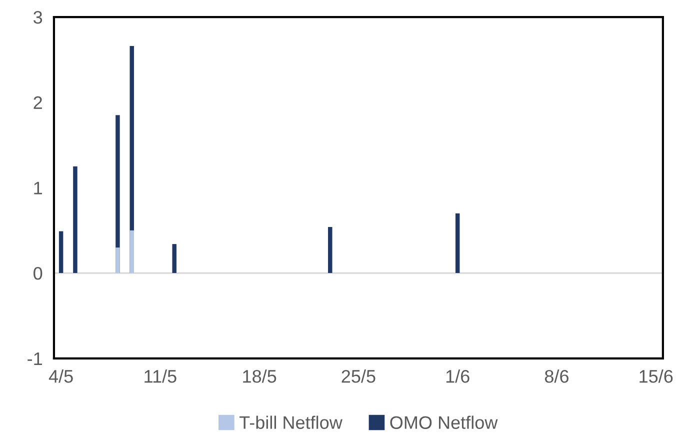 This screenshot has height=448, width=692. I want to click on legend-label: T-bill Netflow, so click(290, 422).